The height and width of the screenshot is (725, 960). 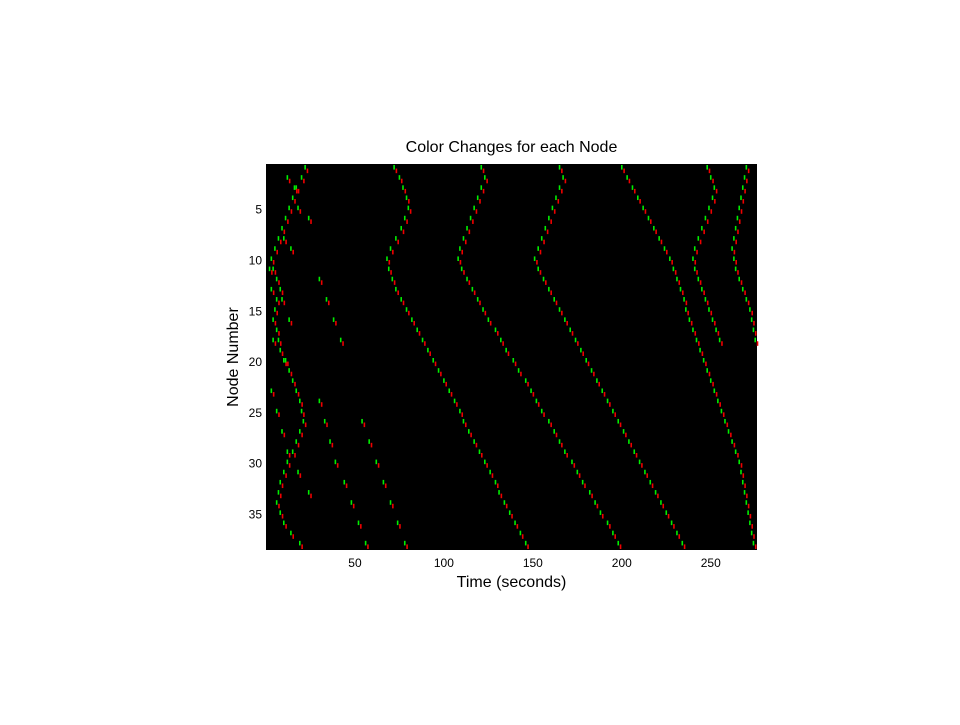 I want to click on y-tick-label-5: 5, so click(x=258, y=210).